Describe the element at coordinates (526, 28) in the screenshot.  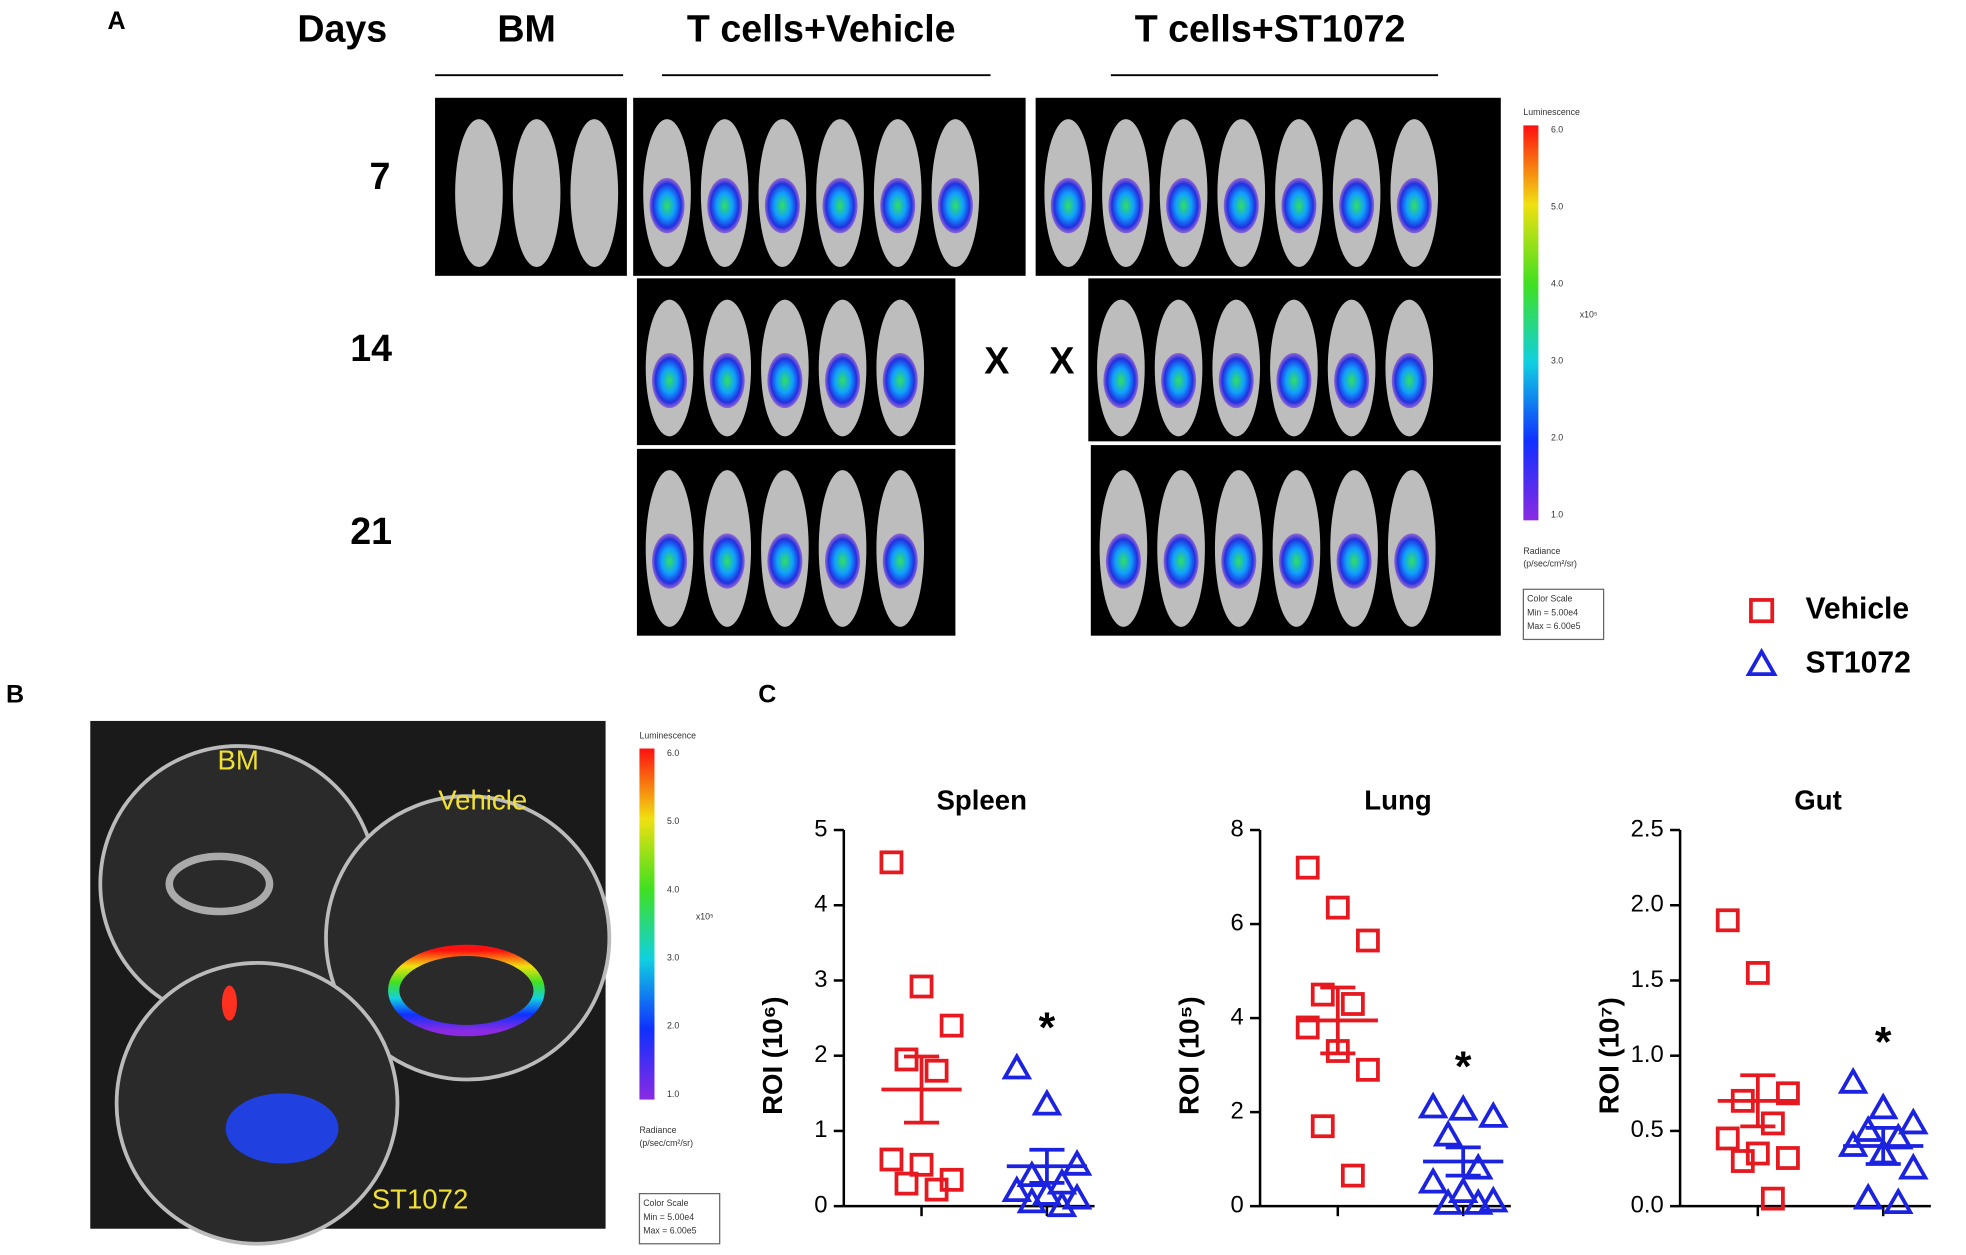
I see `group-label: BM` at that location.